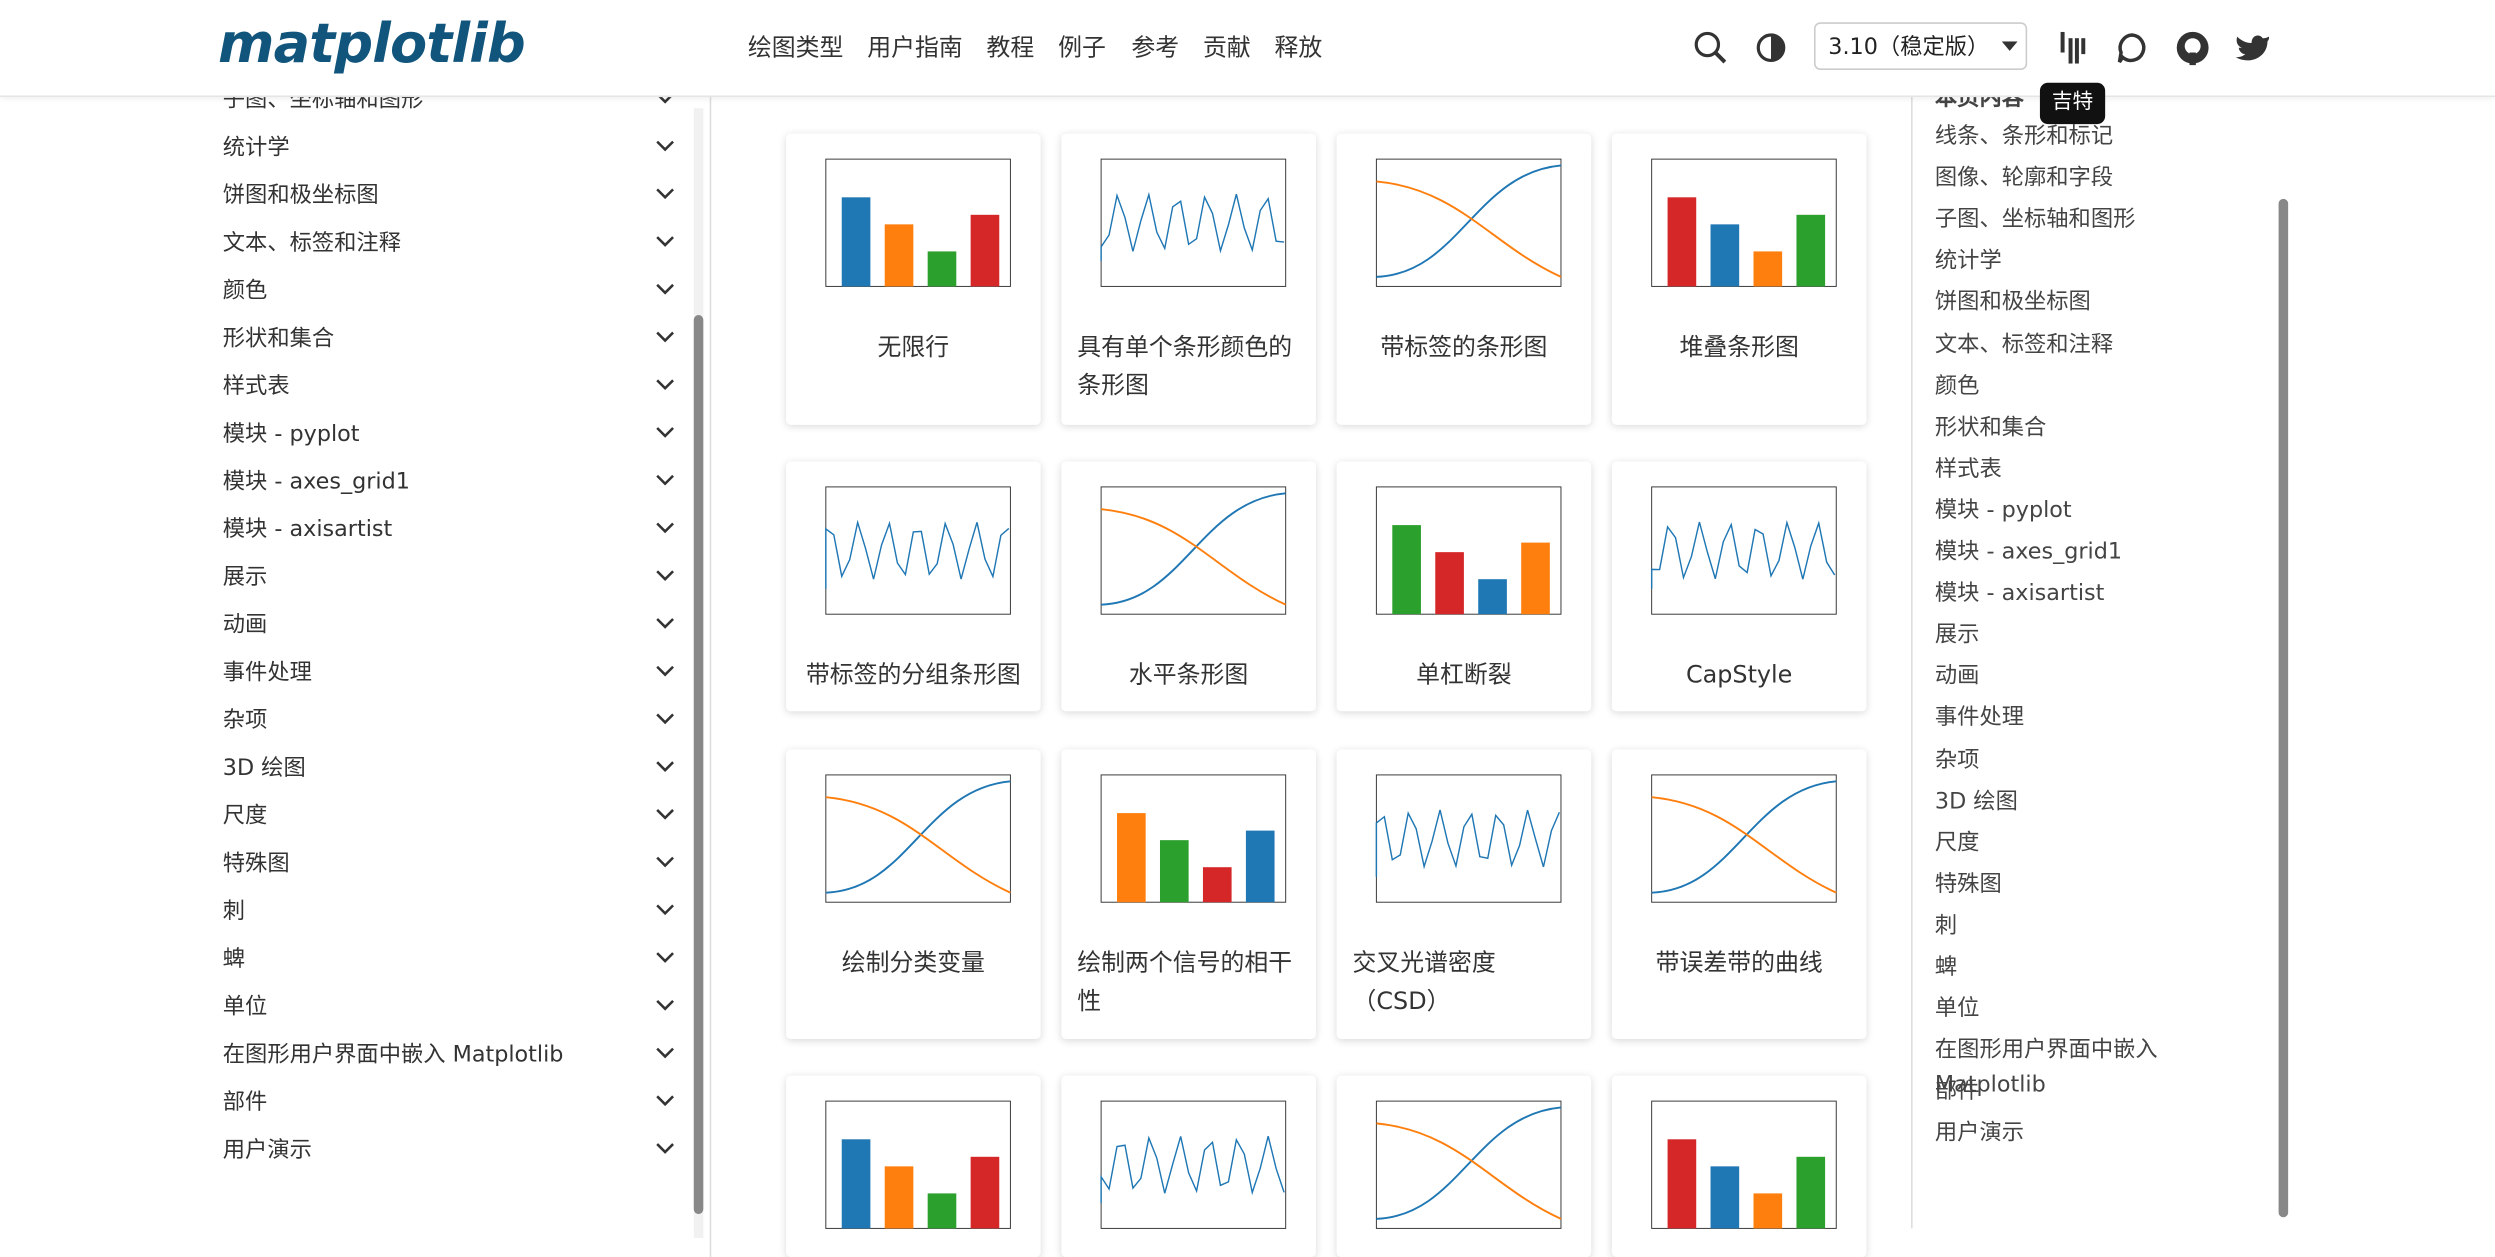 The image size is (2495, 1257). Describe the element at coordinates (1739, 894) in the screenshot. I see `gallery-card: 带误差带的曲线` at that location.